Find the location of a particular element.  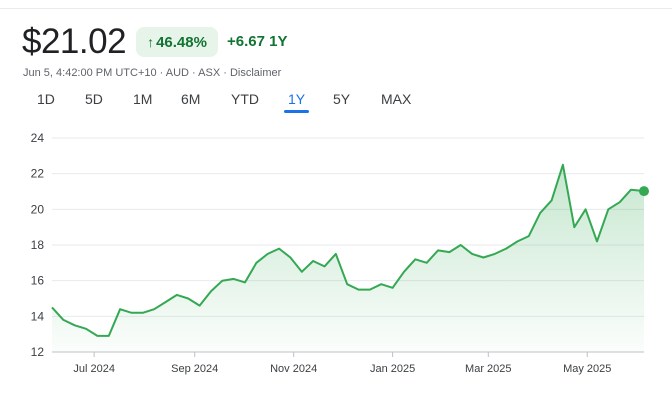

current-price: $21.02 is located at coordinates (74, 41).